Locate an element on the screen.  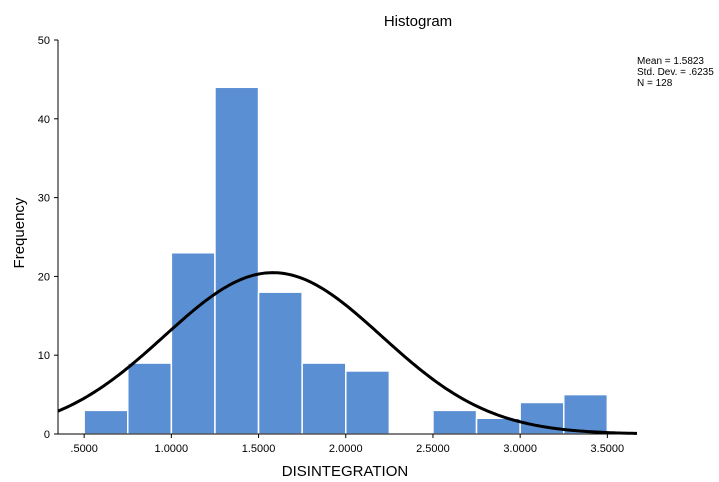
x-tick-label: 3.0000 is located at coordinates (520, 449).